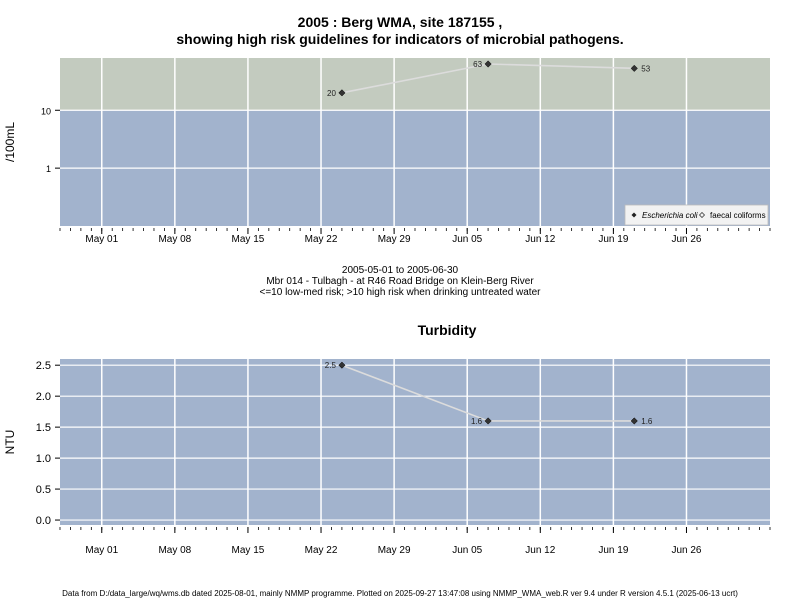 This screenshot has width=800, height=600. I want to click on legend-faecal-label: faecal coliforms, so click(738, 215).